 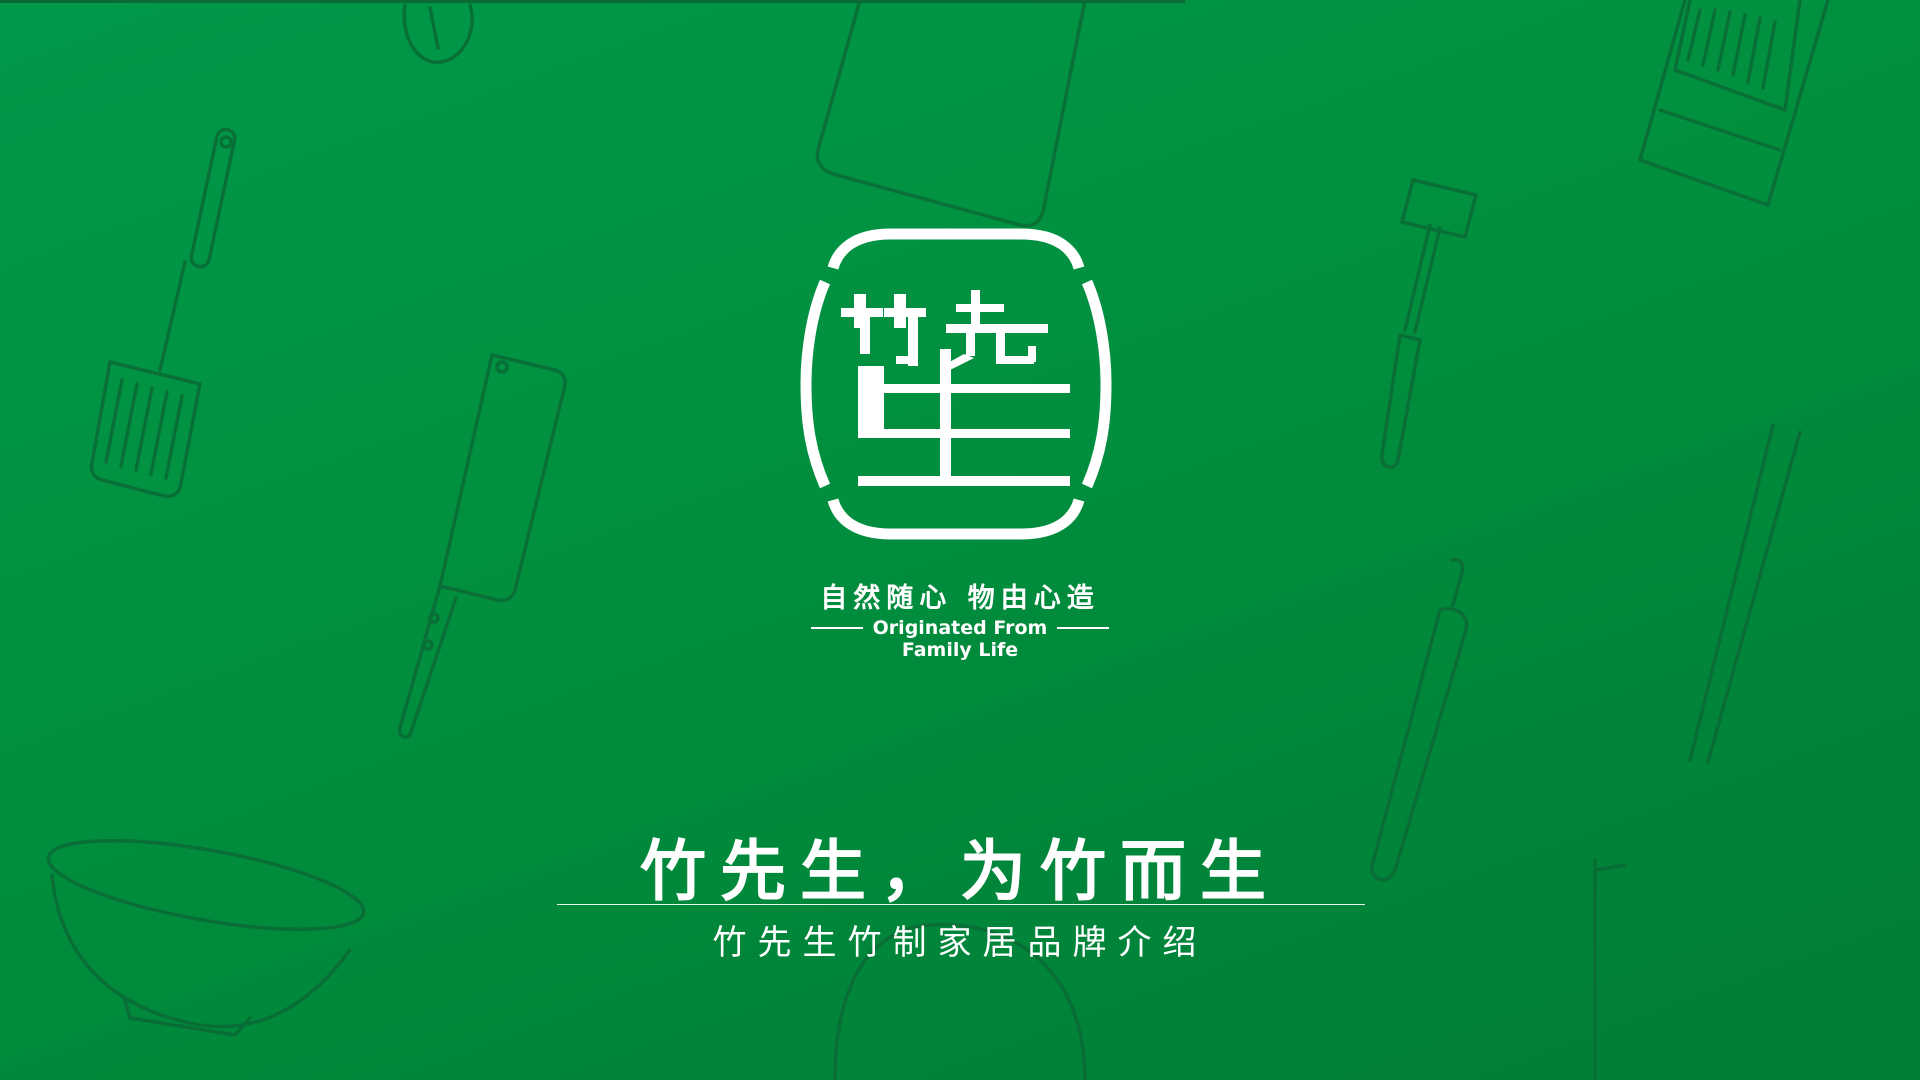 I want to click on rolling-pin-icon, so click(x=1419, y=719).